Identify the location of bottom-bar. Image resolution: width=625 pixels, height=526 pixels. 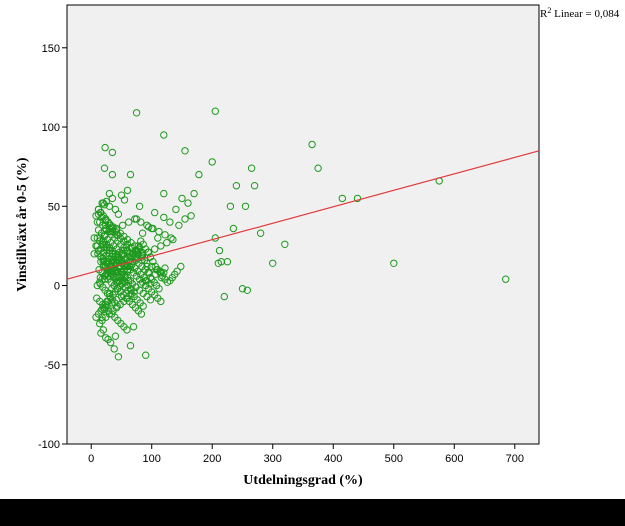
(312, 512).